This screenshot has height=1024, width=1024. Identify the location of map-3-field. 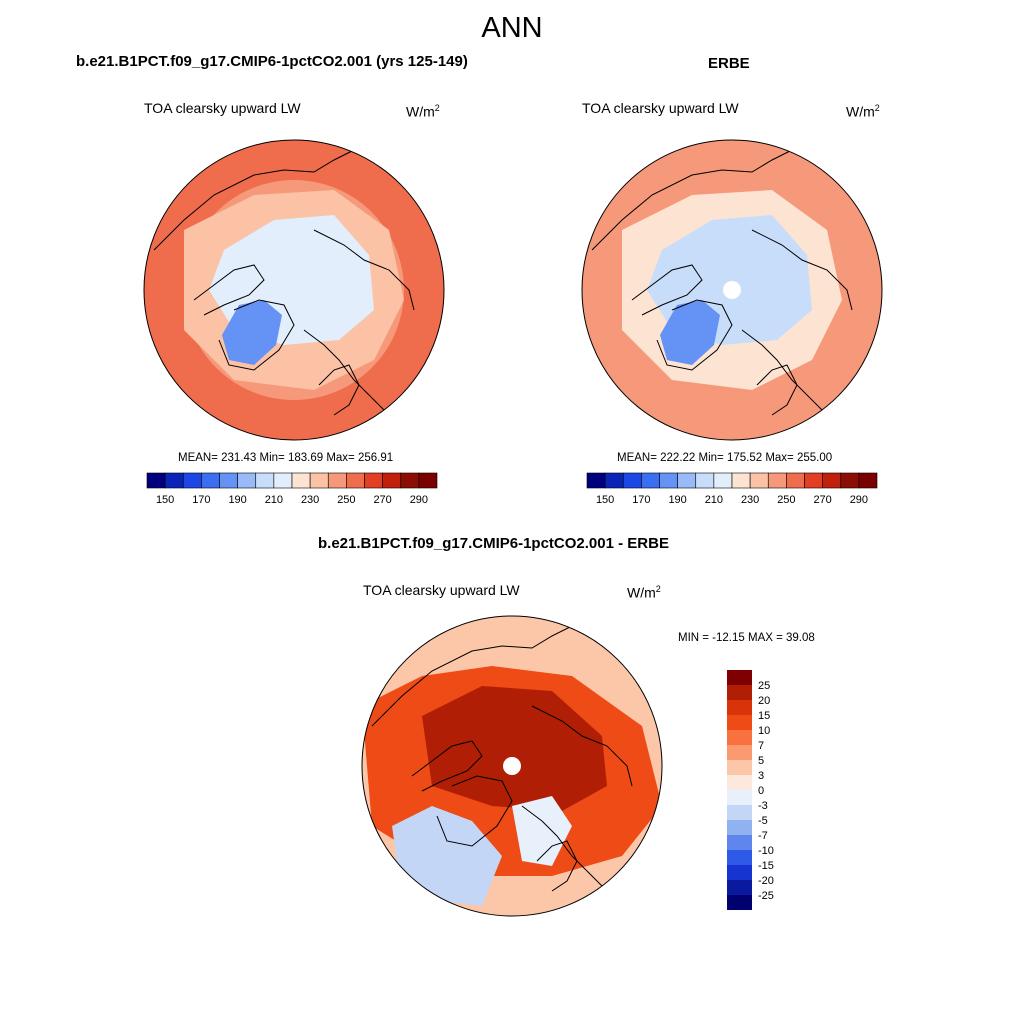
(512, 766).